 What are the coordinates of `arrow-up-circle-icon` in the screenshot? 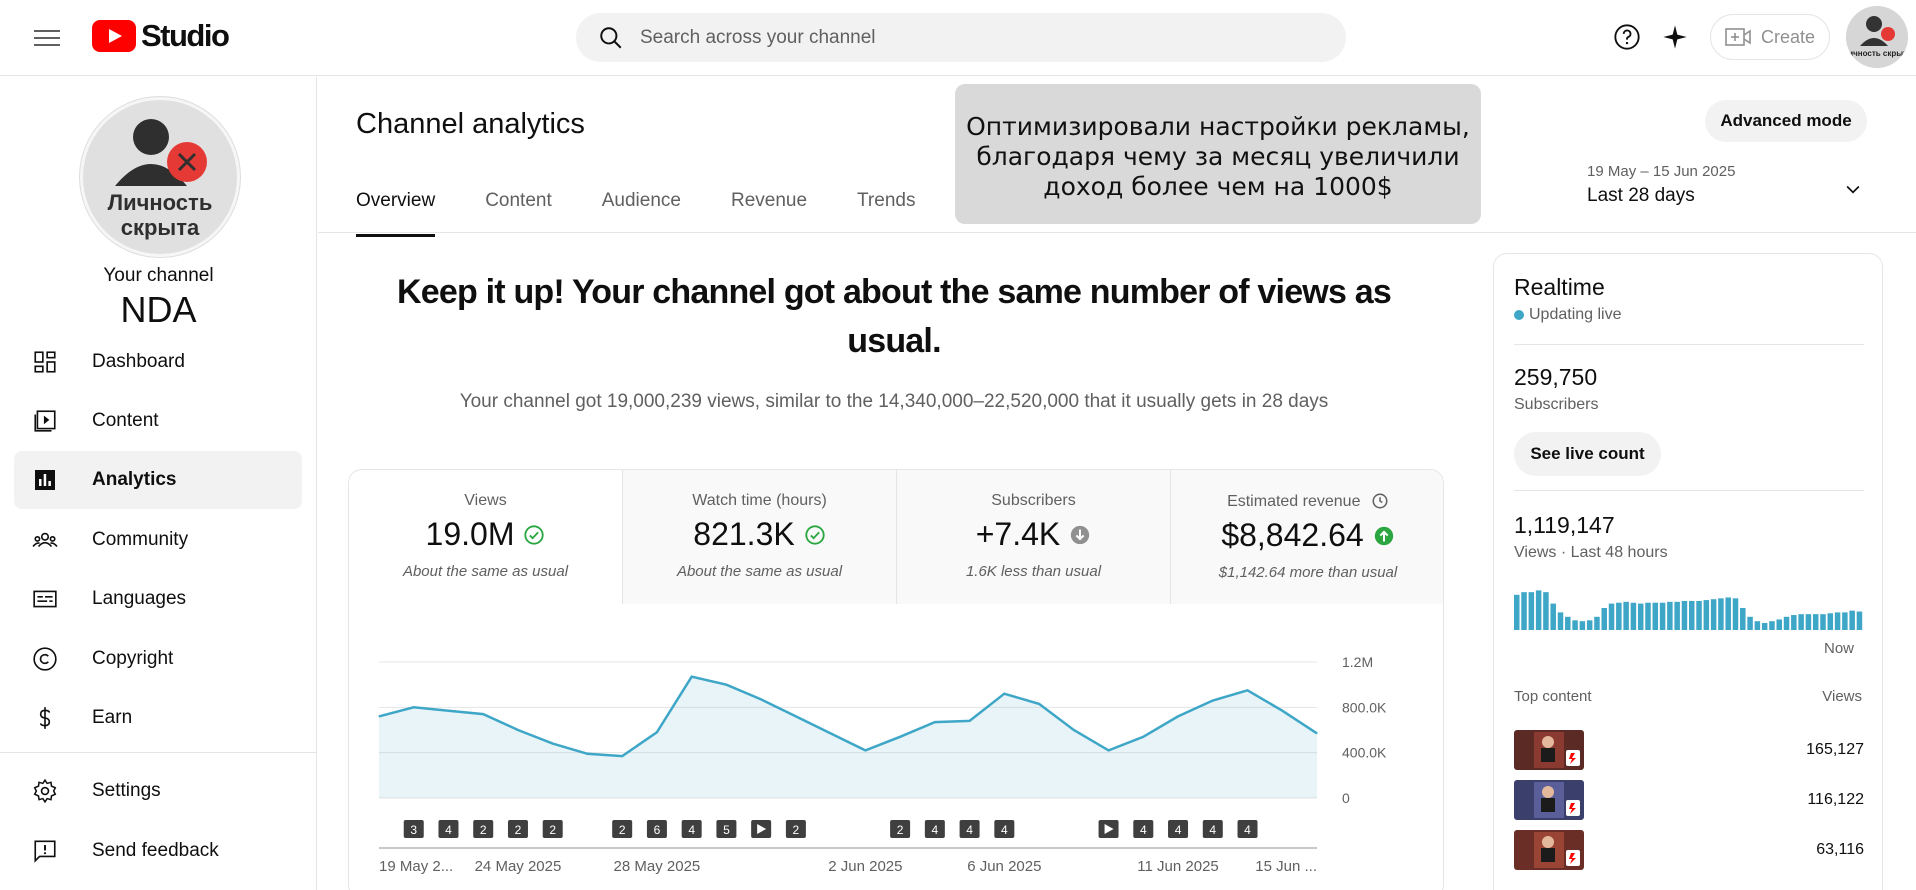 It's located at (1383, 535).